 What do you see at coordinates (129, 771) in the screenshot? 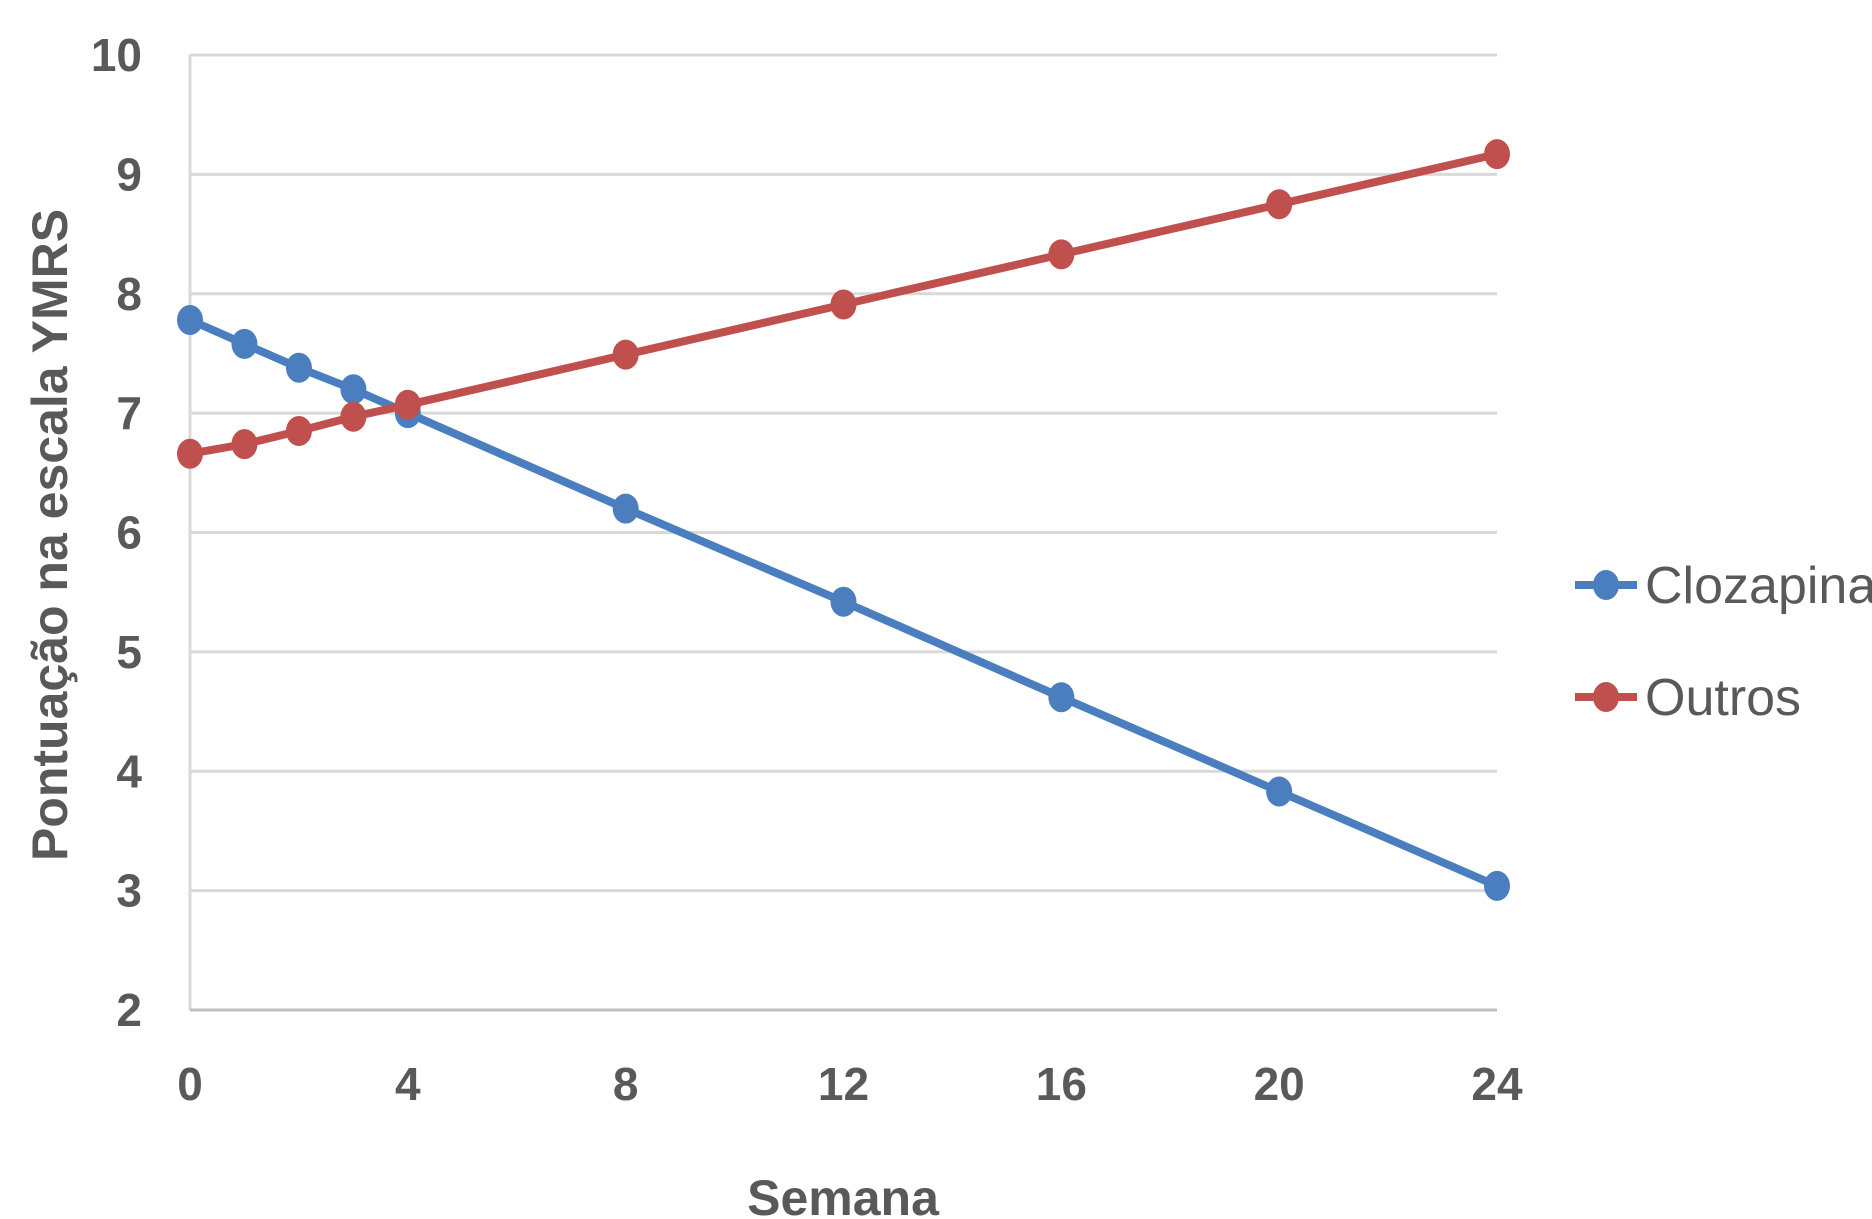
I see `y-tick-label: 4` at bounding box center [129, 771].